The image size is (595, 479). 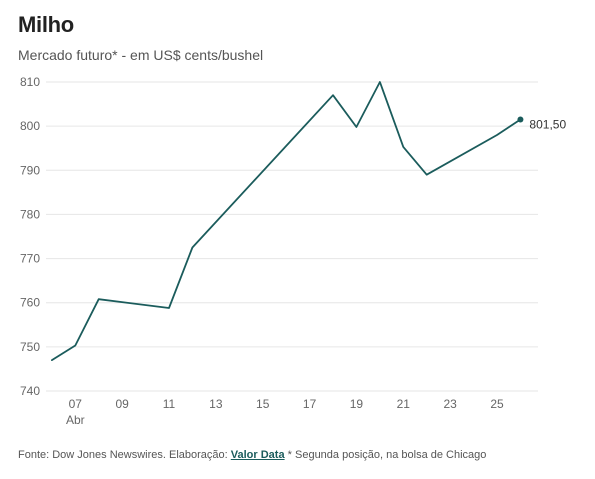 I want to click on x-tick-label: 17, so click(x=310, y=404).